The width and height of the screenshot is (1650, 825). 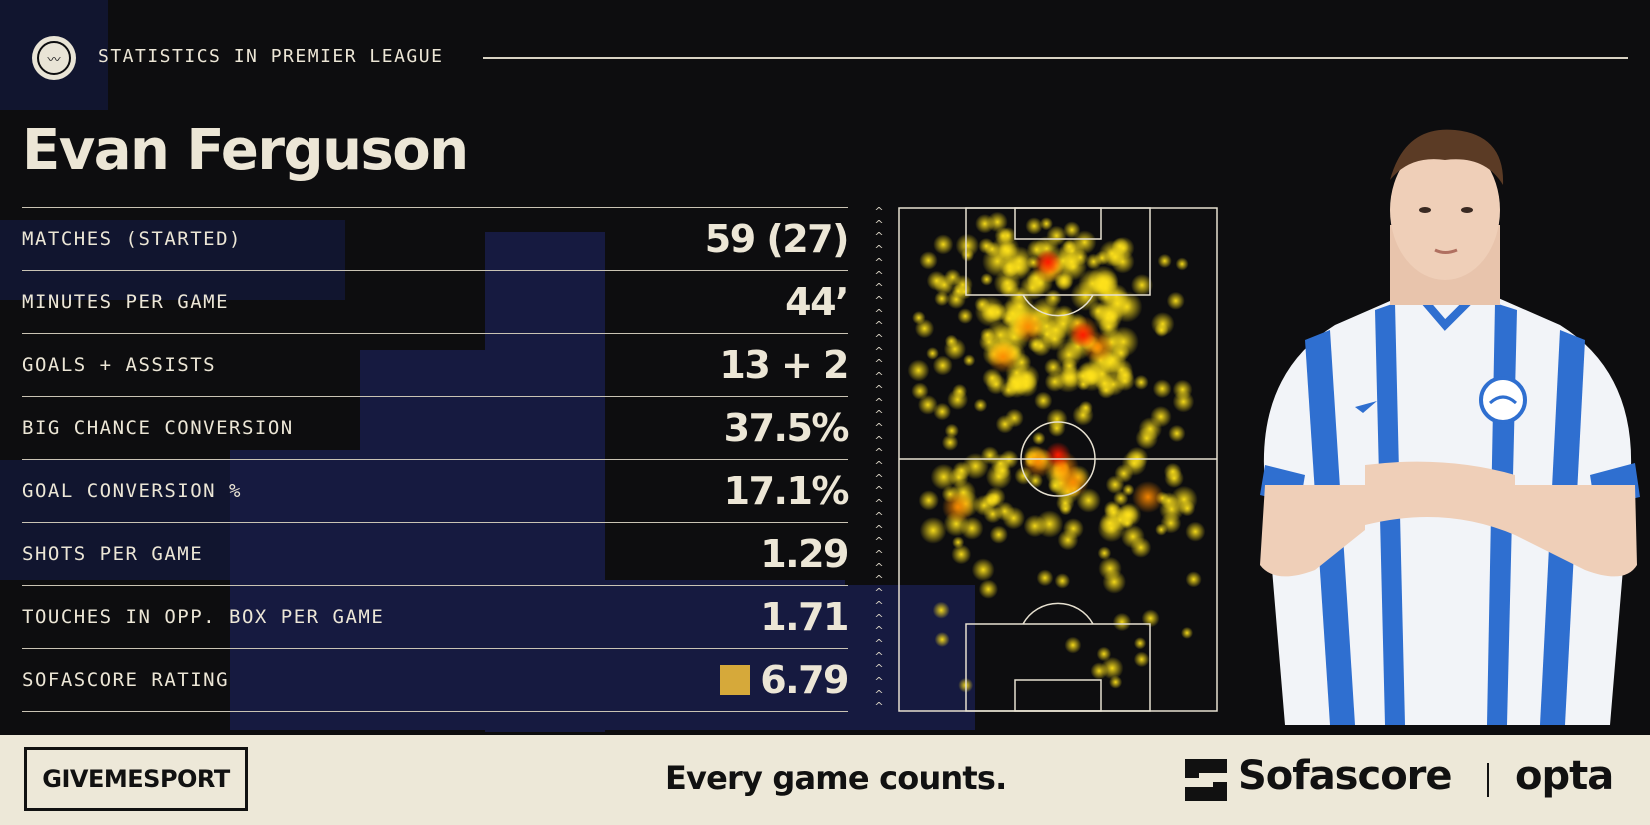 I want to click on stat-label: SOFASCORE RATING, so click(x=126, y=680).